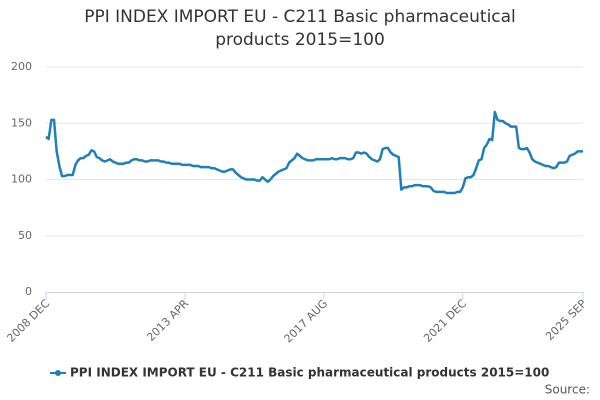 The height and width of the screenshot is (400, 600). I want to click on y-tick-label: 100, so click(21, 179).